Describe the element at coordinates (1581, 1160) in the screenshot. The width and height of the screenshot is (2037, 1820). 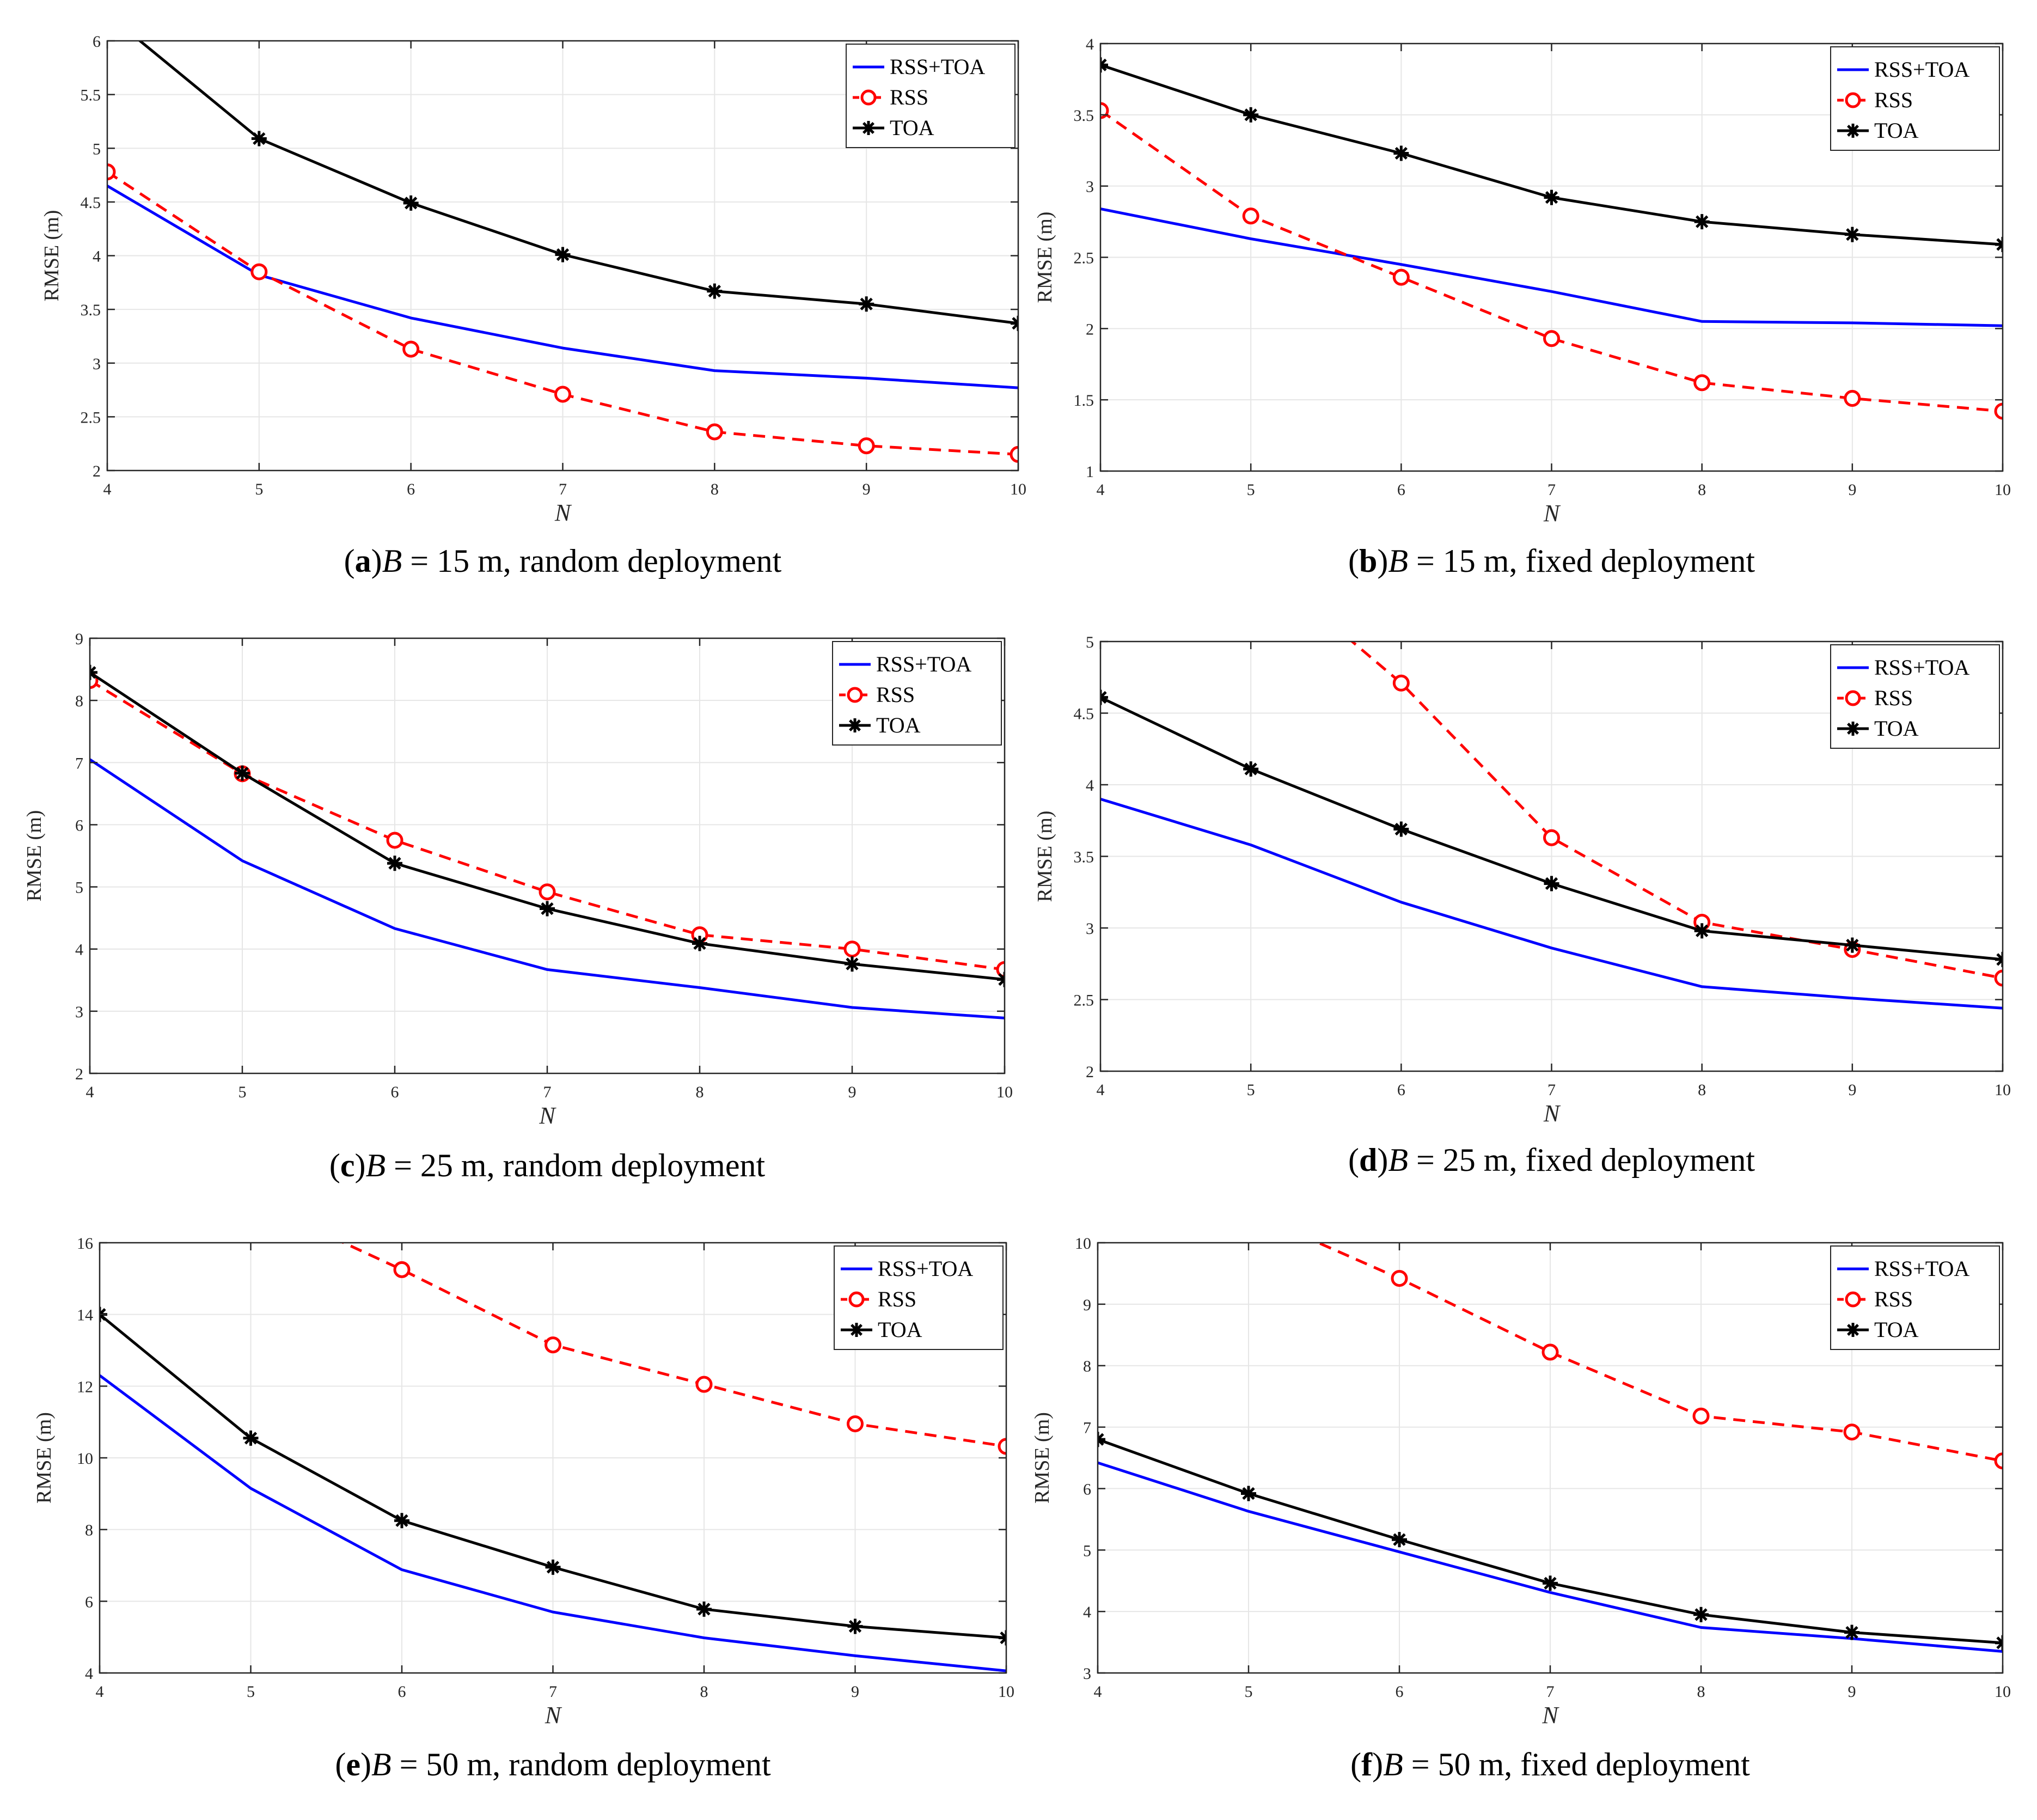
I see `panel-d-caption-text: = 25 m, fixed deployment` at that location.